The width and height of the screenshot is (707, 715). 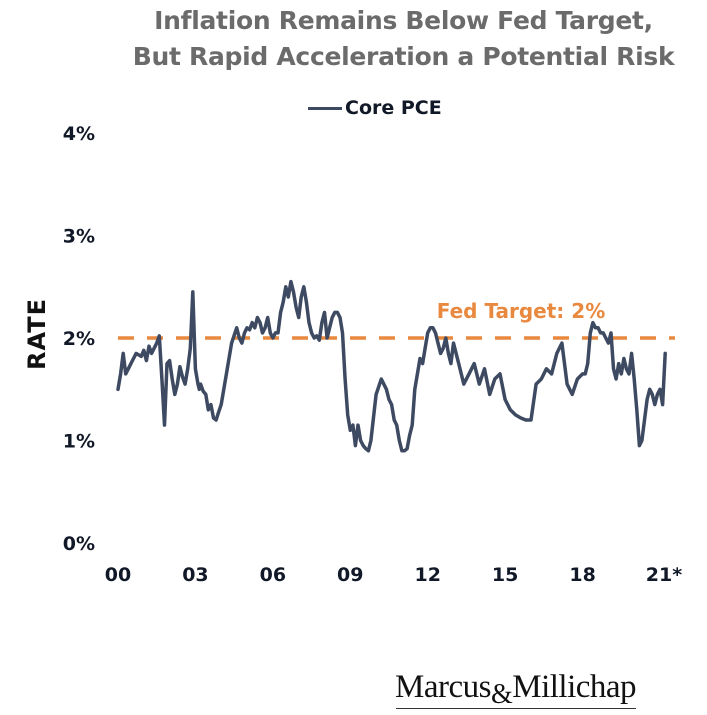 What do you see at coordinates (79, 544) in the screenshot?
I see `y-tick-label: 0%` at bounding box center [79, 544].